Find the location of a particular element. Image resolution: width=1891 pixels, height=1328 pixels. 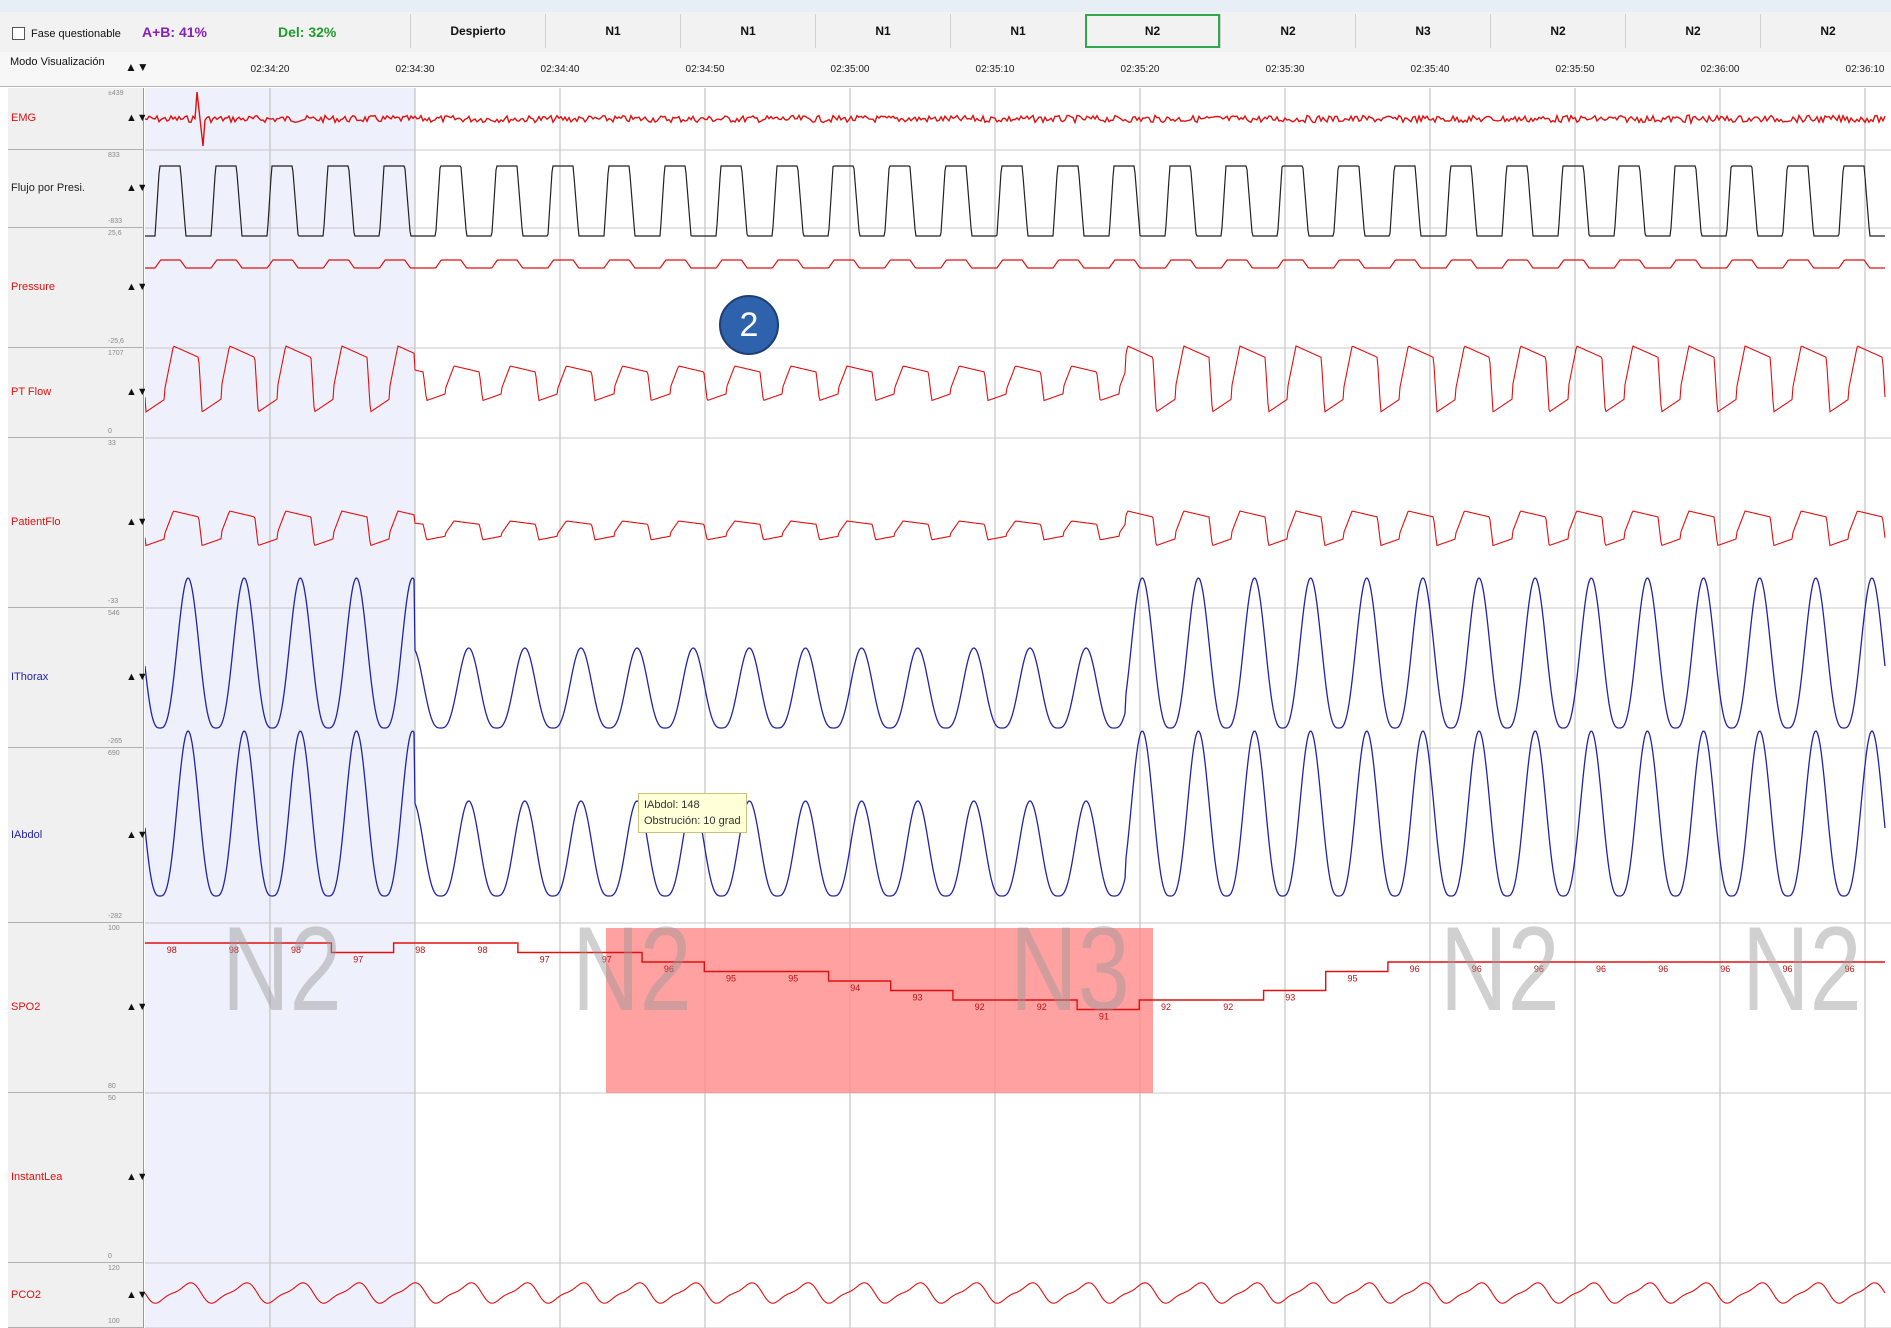

questionable-checkbox: Fase questionable is located at coordinates (66, 33).